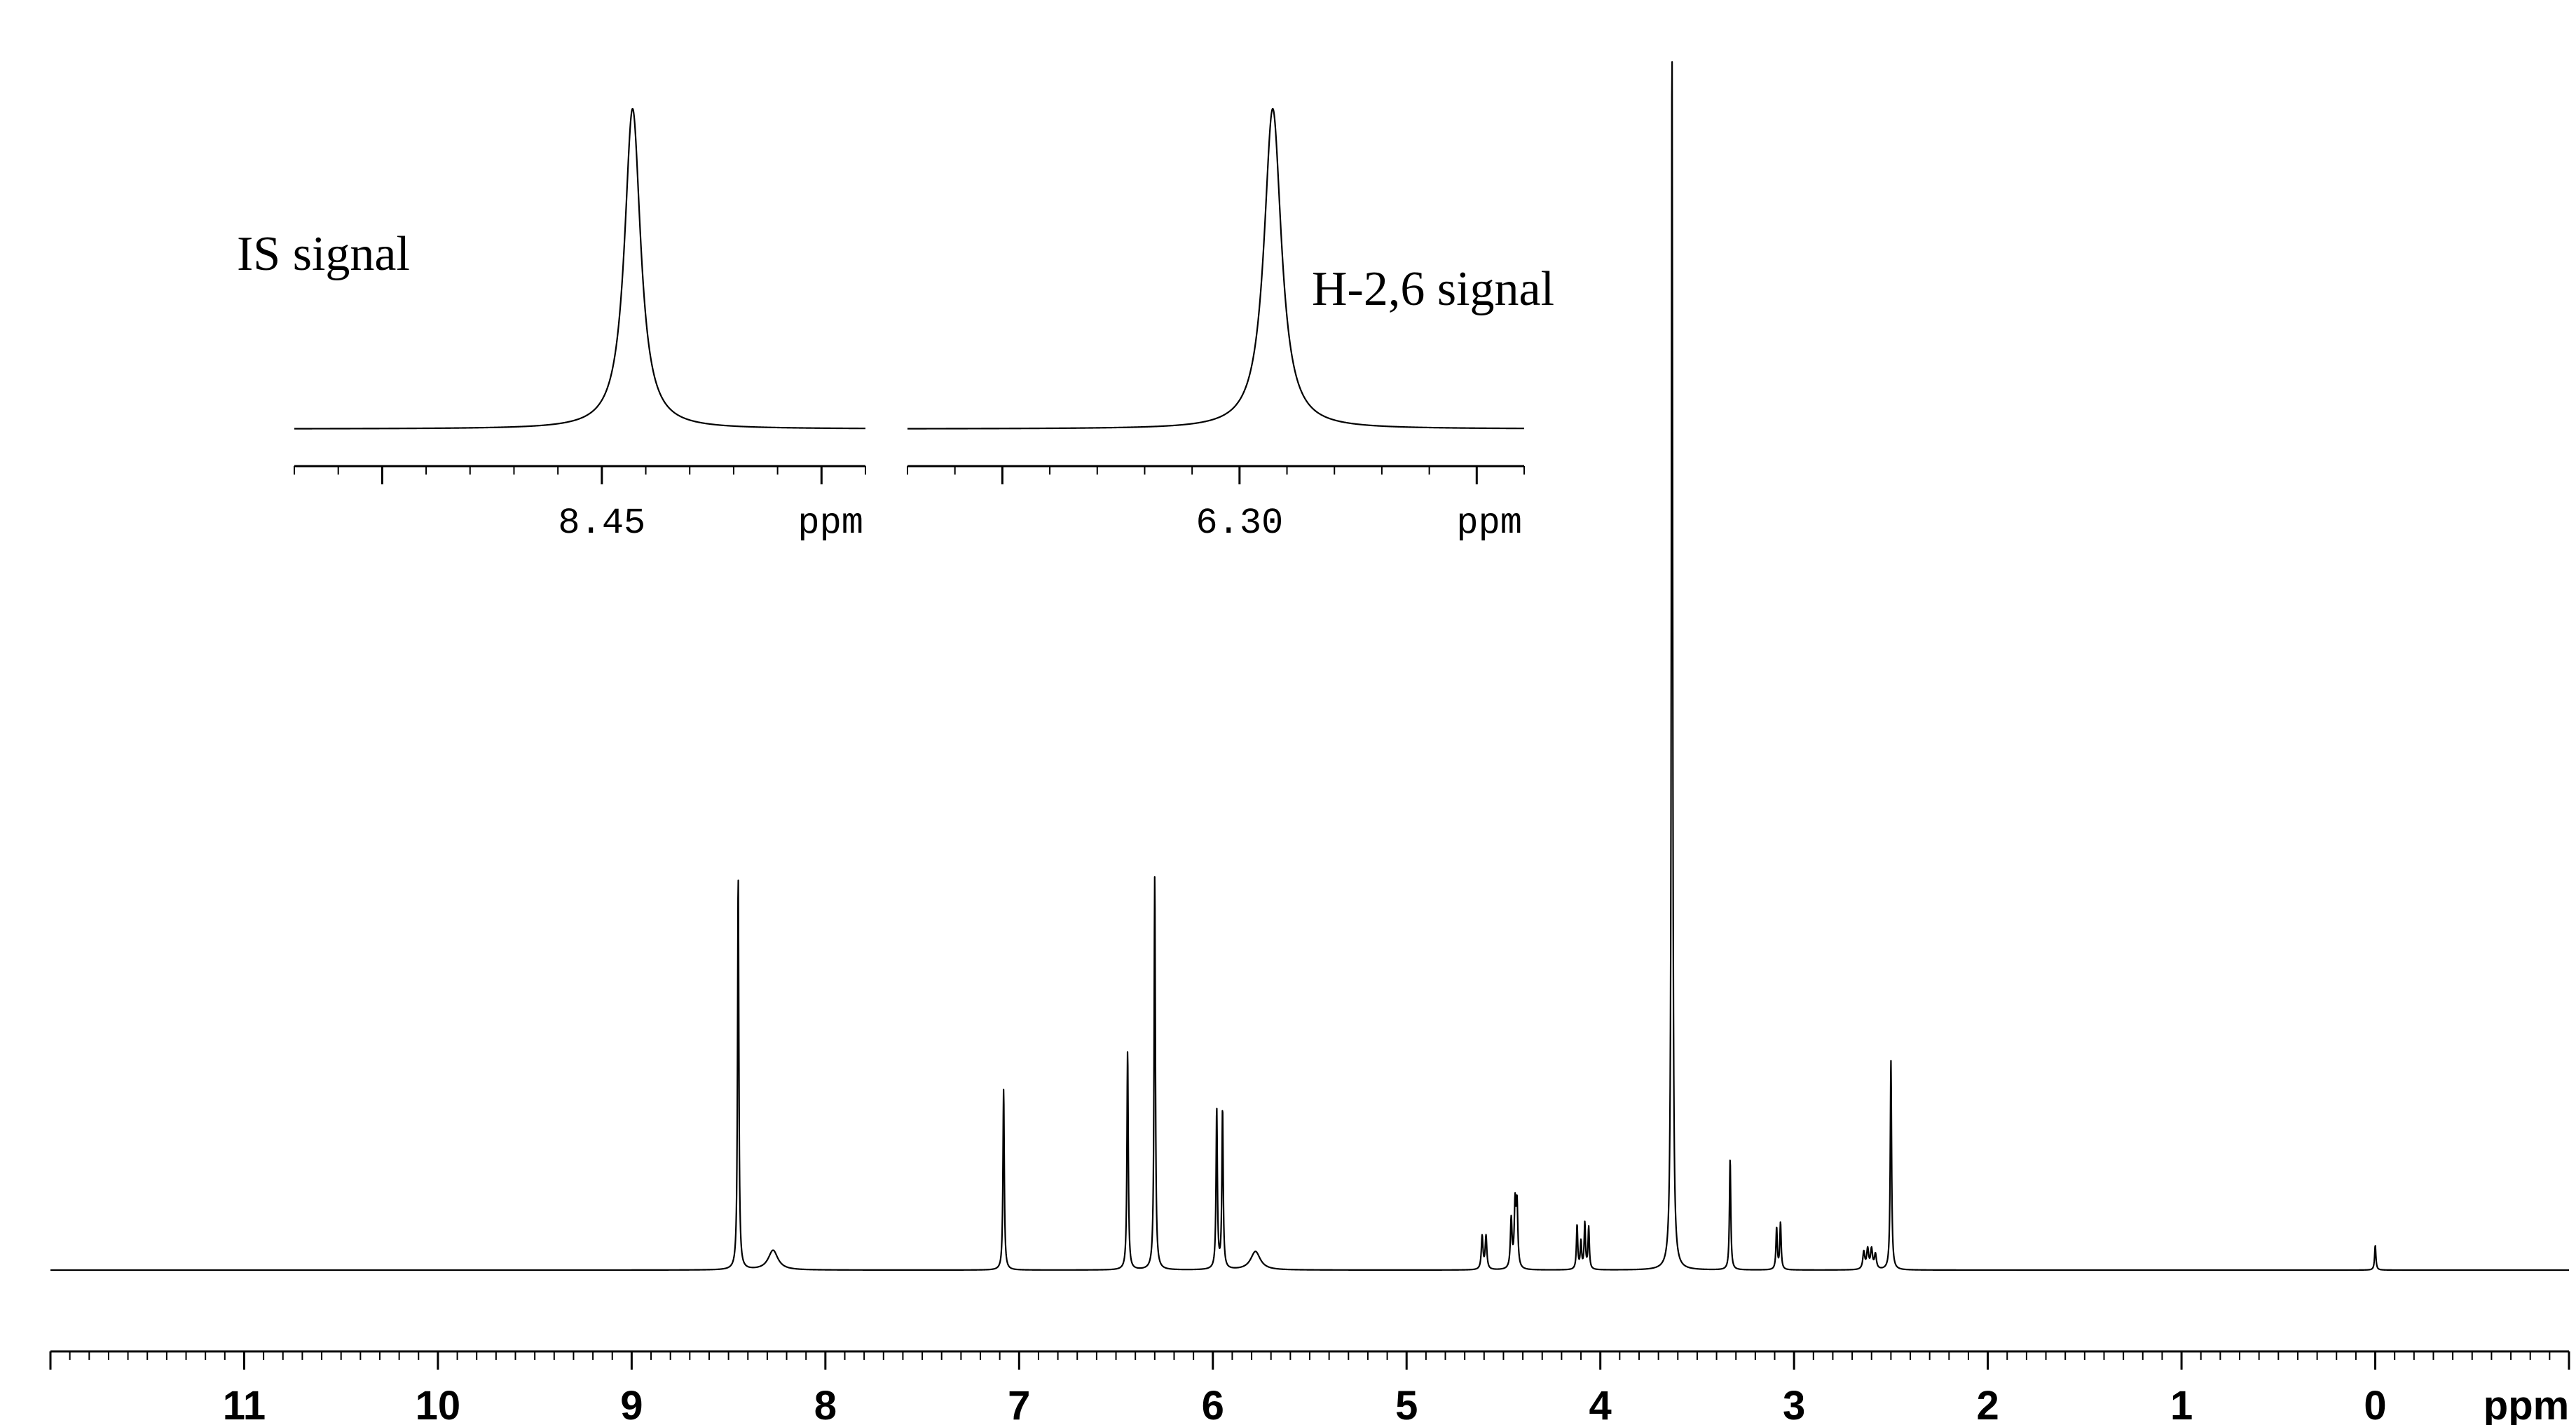 This screenshot has width=2576, height=1425. What do you see at coordinates (1794, 1404) in the screenshot?
I see `main-x-tick-label: 3` at bounding box center [1794, 1404].